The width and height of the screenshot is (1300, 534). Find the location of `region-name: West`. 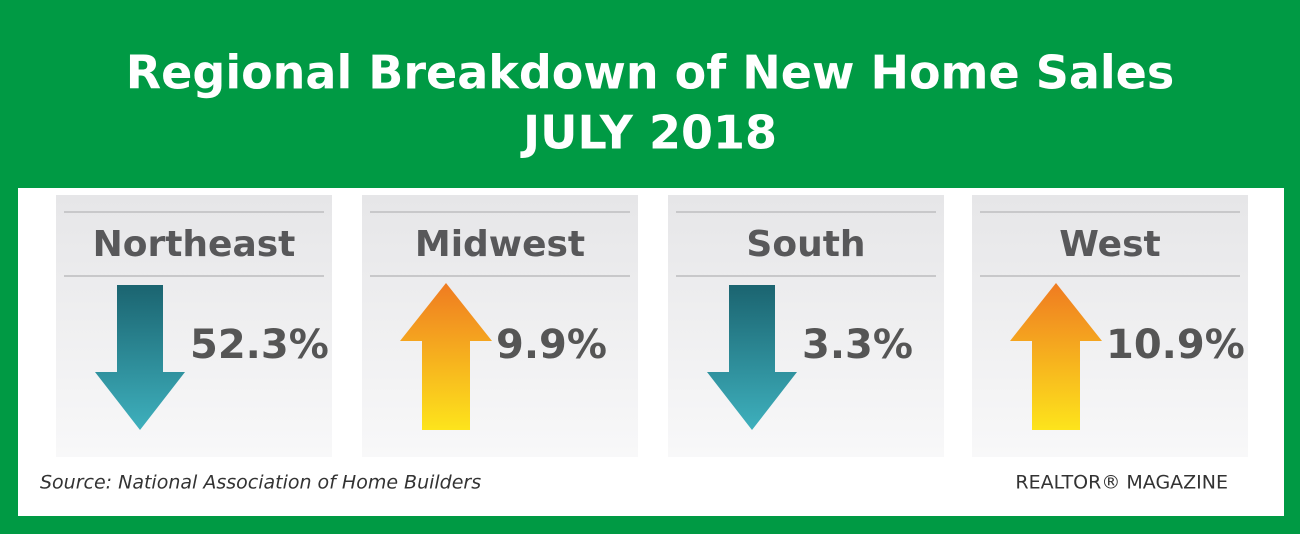

region-name: West is located at coordinates (1109, 244).